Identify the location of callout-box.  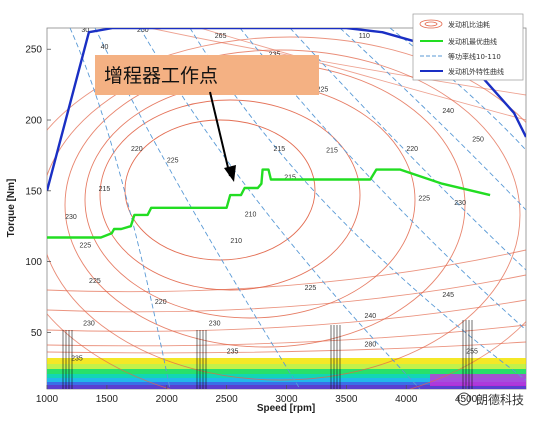
(207, 75).